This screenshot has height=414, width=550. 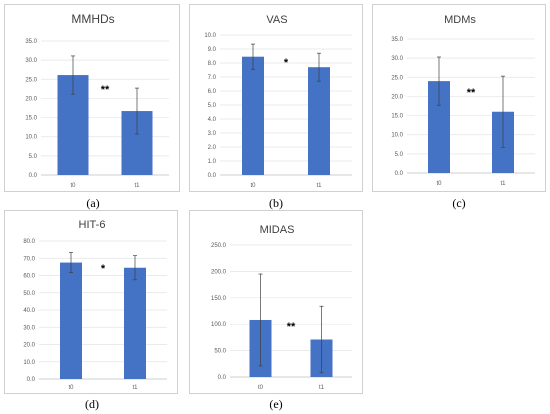 I want to click on chart-title: MIDAS, so click(x=277, y=230).